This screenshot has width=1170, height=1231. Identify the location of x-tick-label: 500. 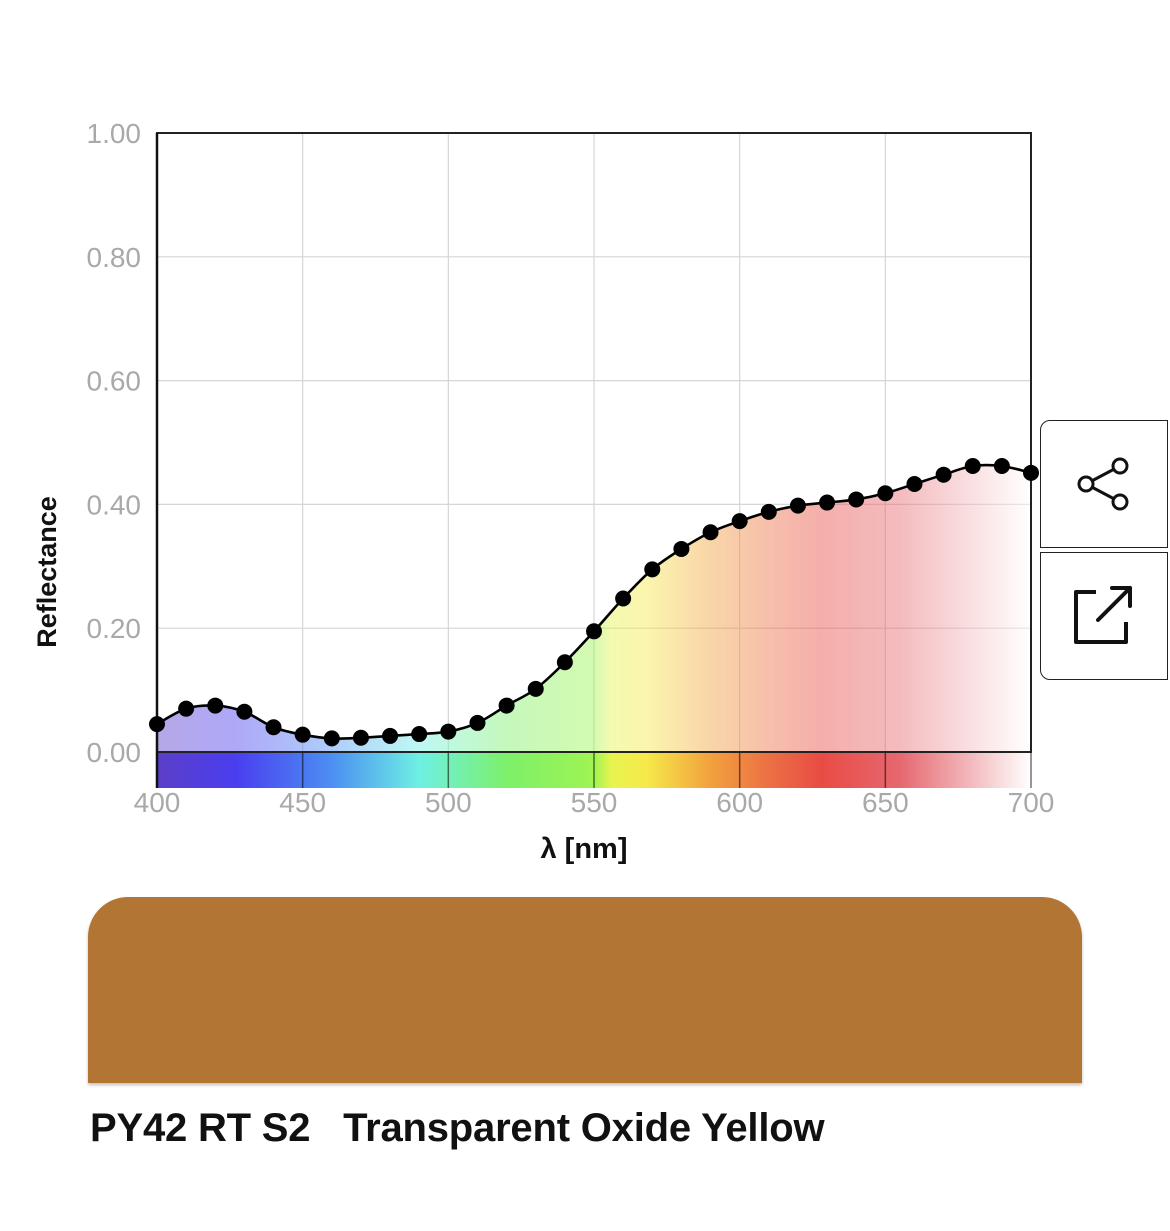
(448, 802).